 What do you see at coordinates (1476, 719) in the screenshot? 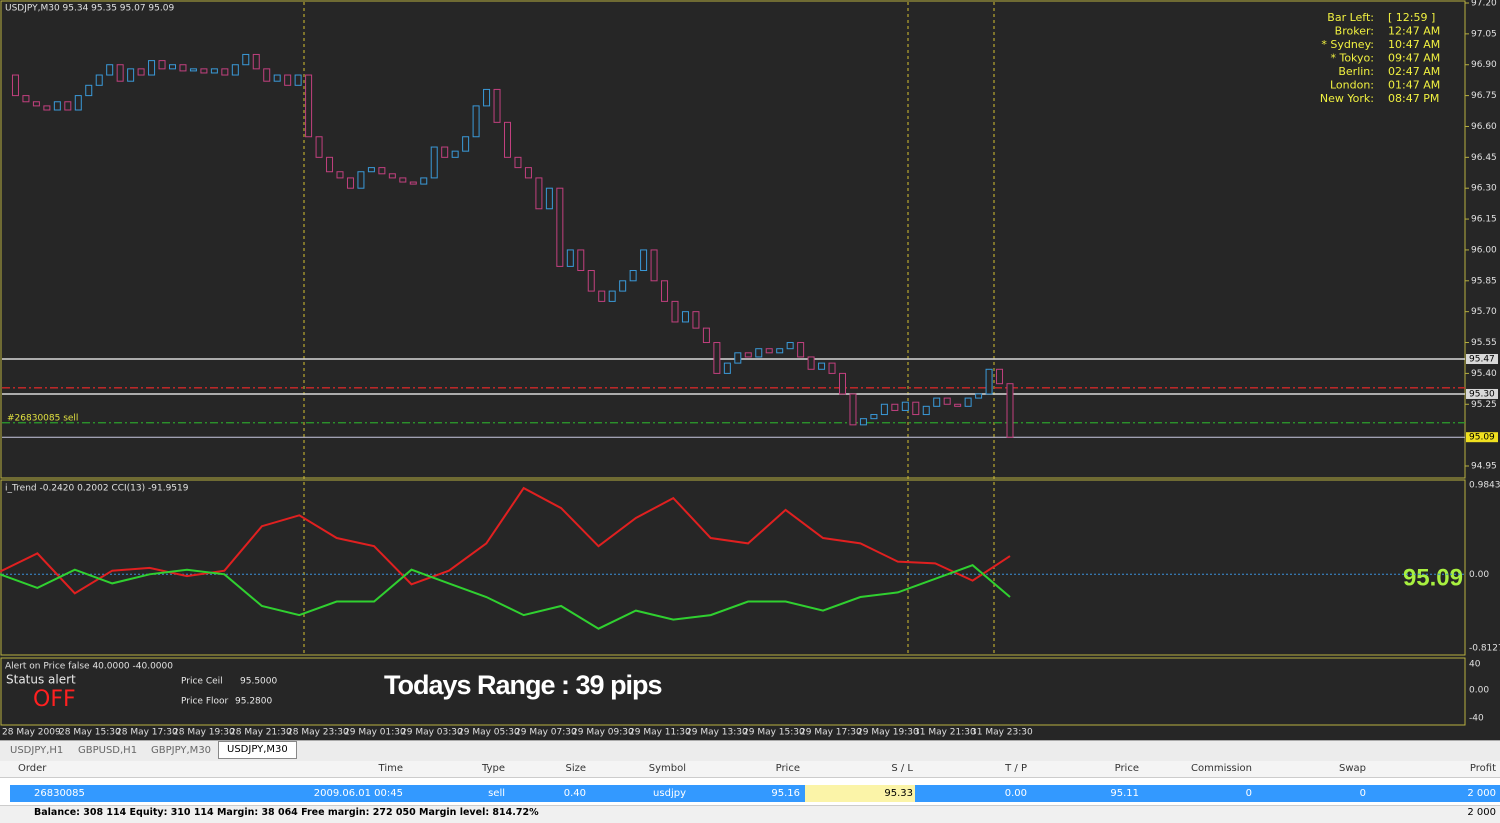
I see `alert-tick: -40` at bounding box center [1476, 719].